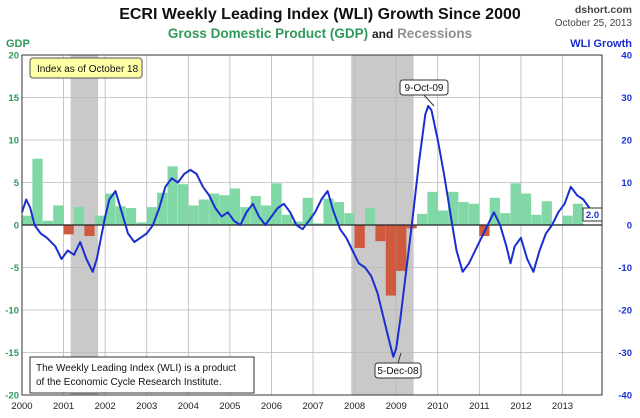  Describe the element at coordinates (592, 214) in the screenshot. I see `last-value-box` at that location.